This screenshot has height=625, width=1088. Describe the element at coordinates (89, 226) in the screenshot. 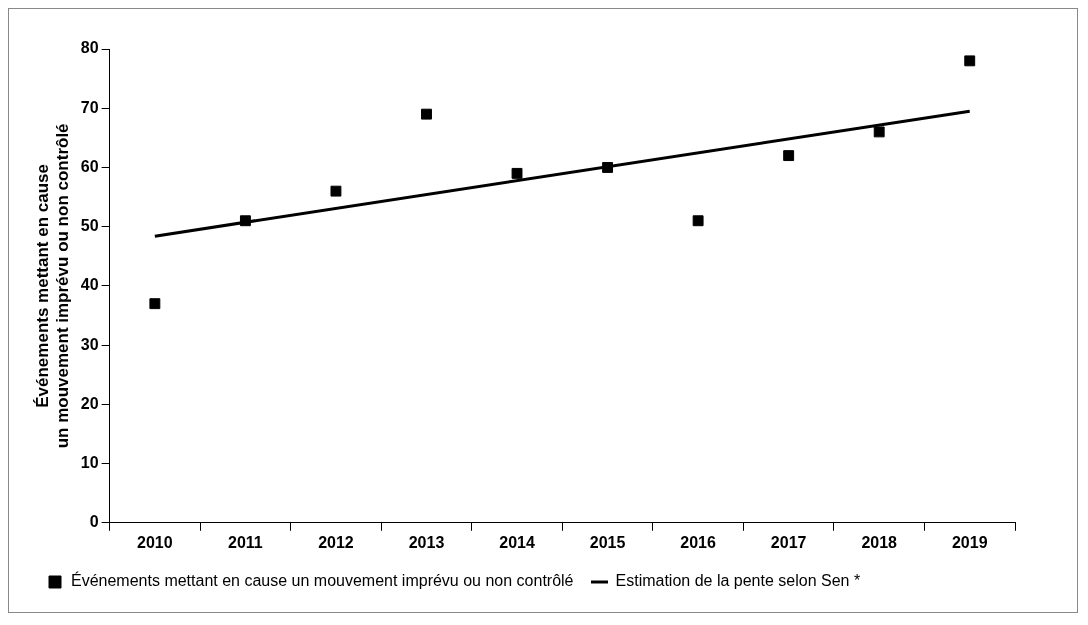

I see `y-tick-label: 50` at that location.